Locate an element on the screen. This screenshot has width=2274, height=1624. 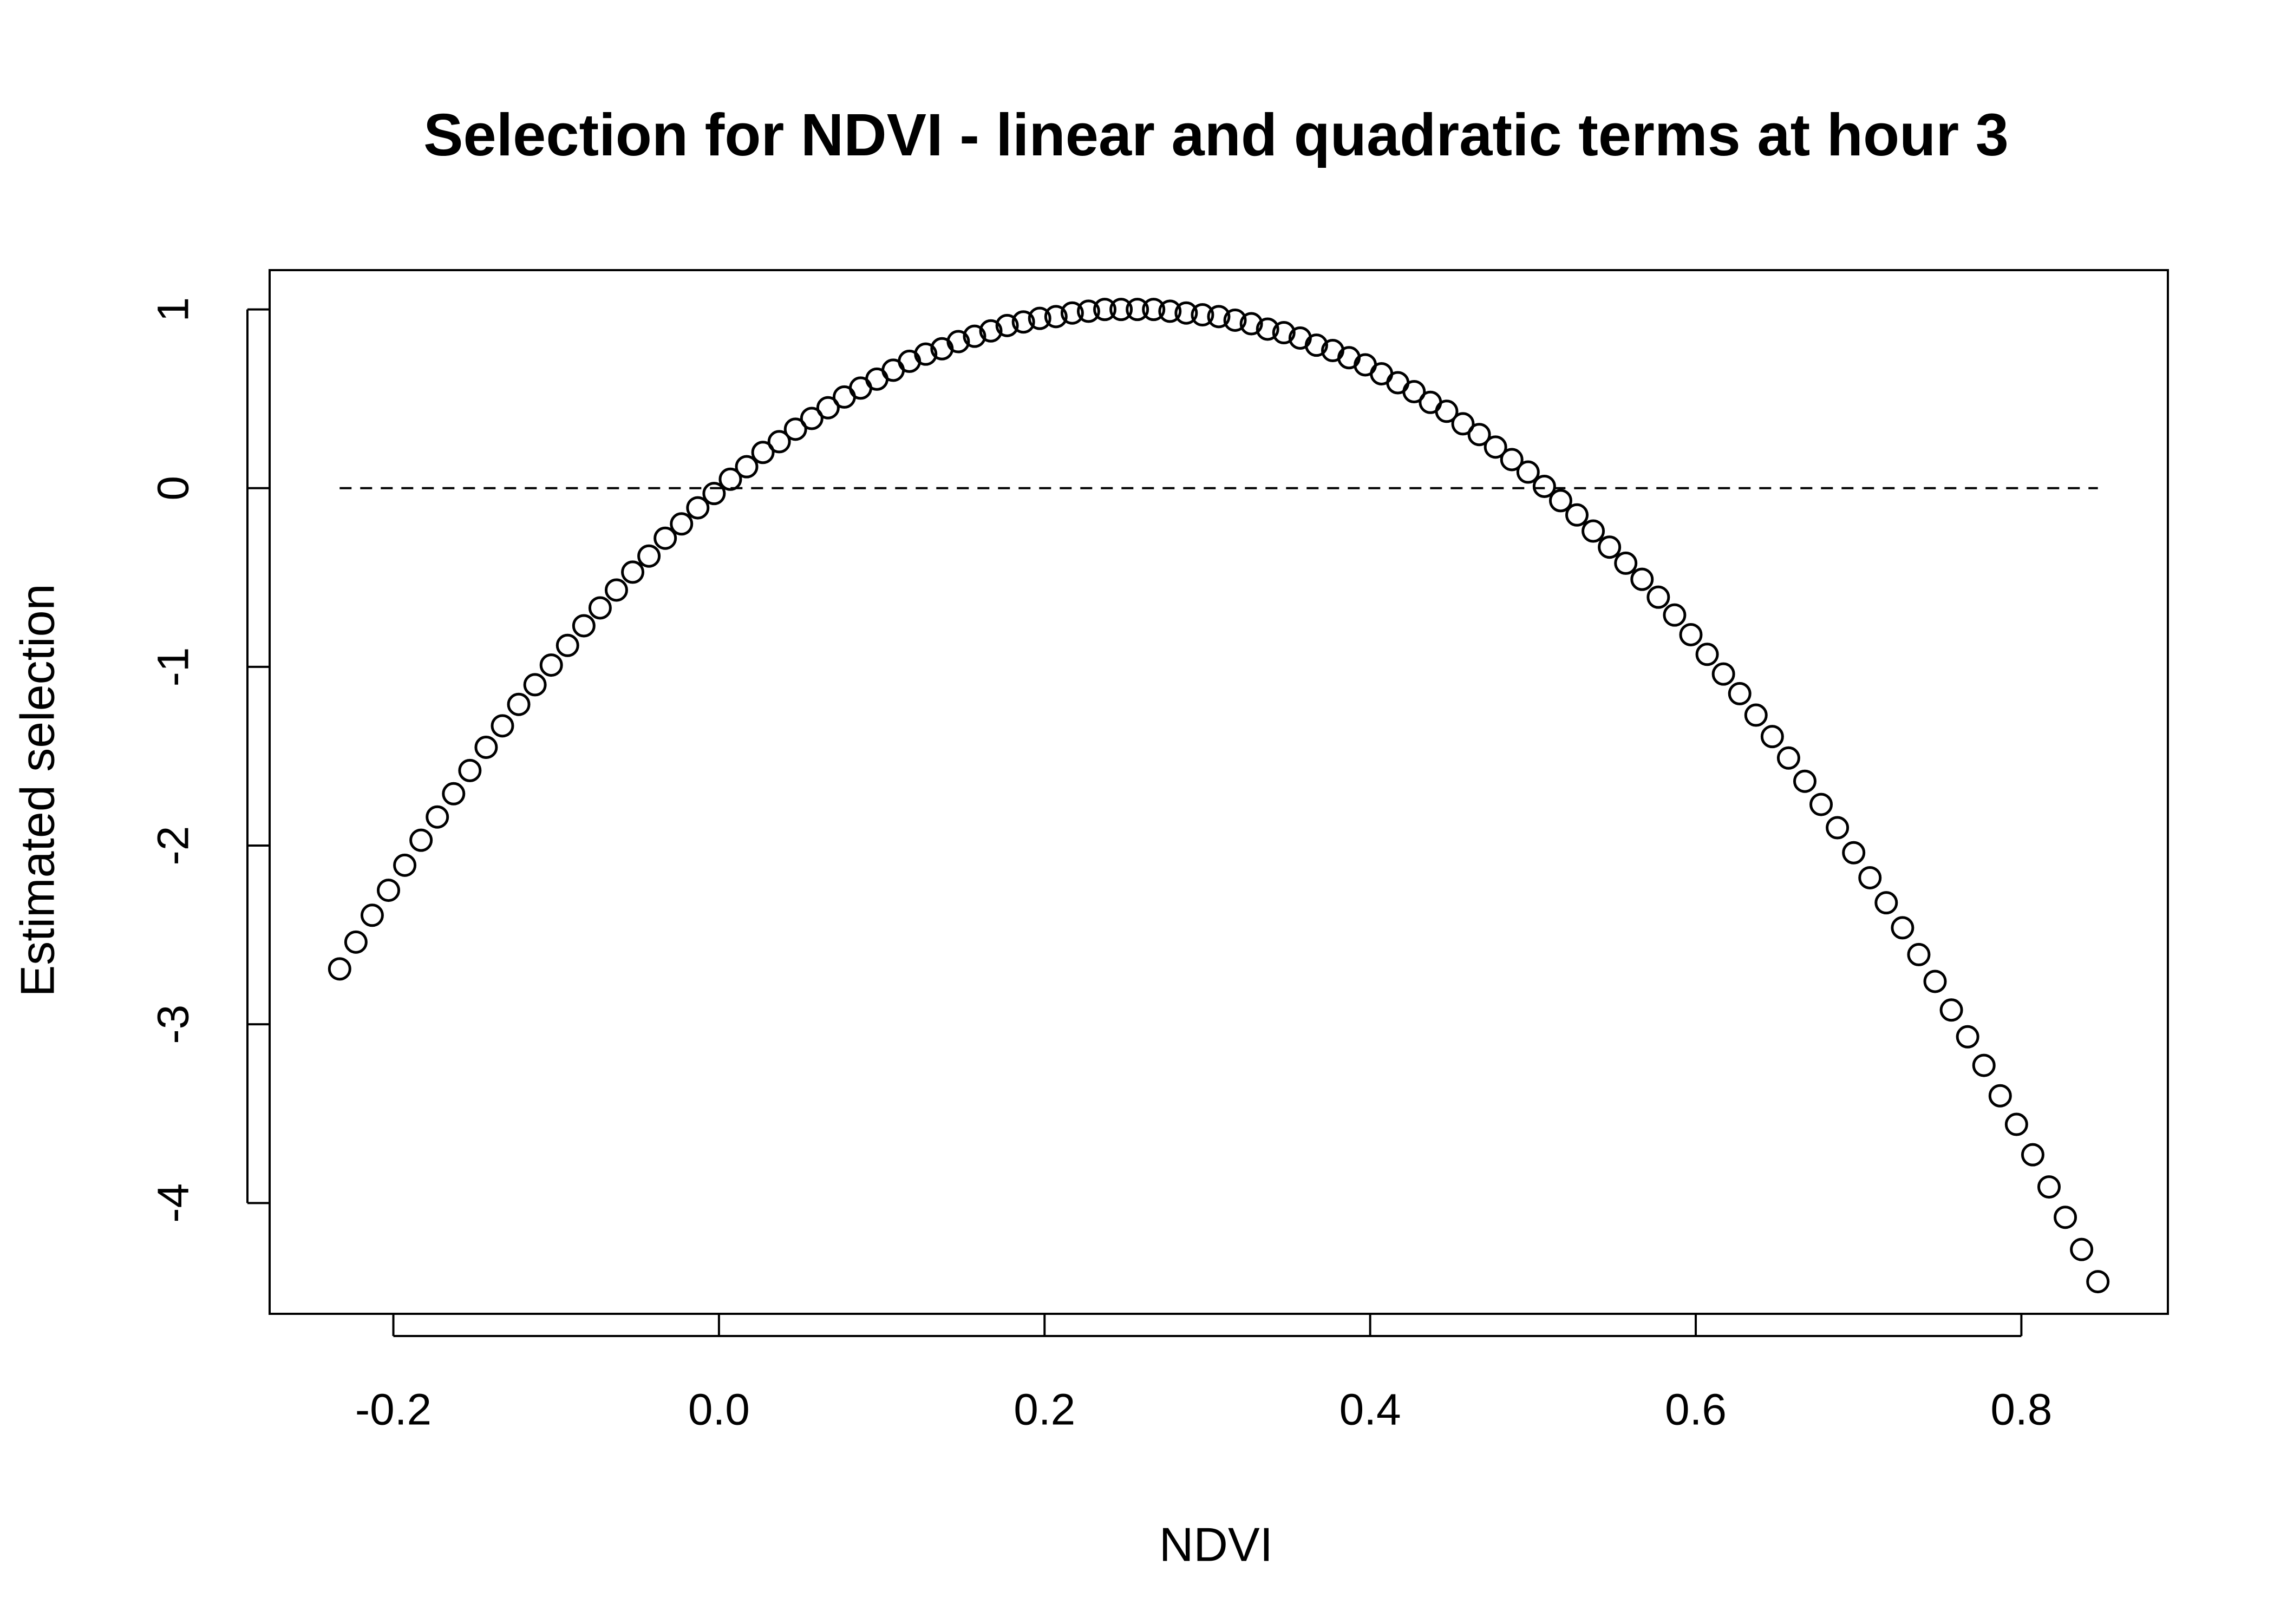
x-tick-label: 0.2 is located at coordinates (1044, 1410).